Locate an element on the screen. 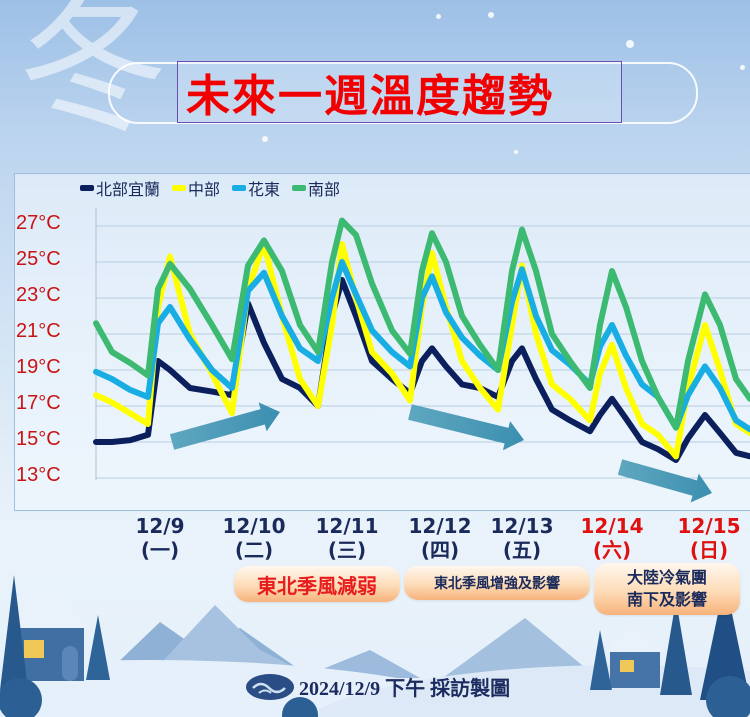 Image resolution: width=750 pixels, height=717 pixels. date-label-12-12: 12/12 (四) is located at coordinates (440, 538).